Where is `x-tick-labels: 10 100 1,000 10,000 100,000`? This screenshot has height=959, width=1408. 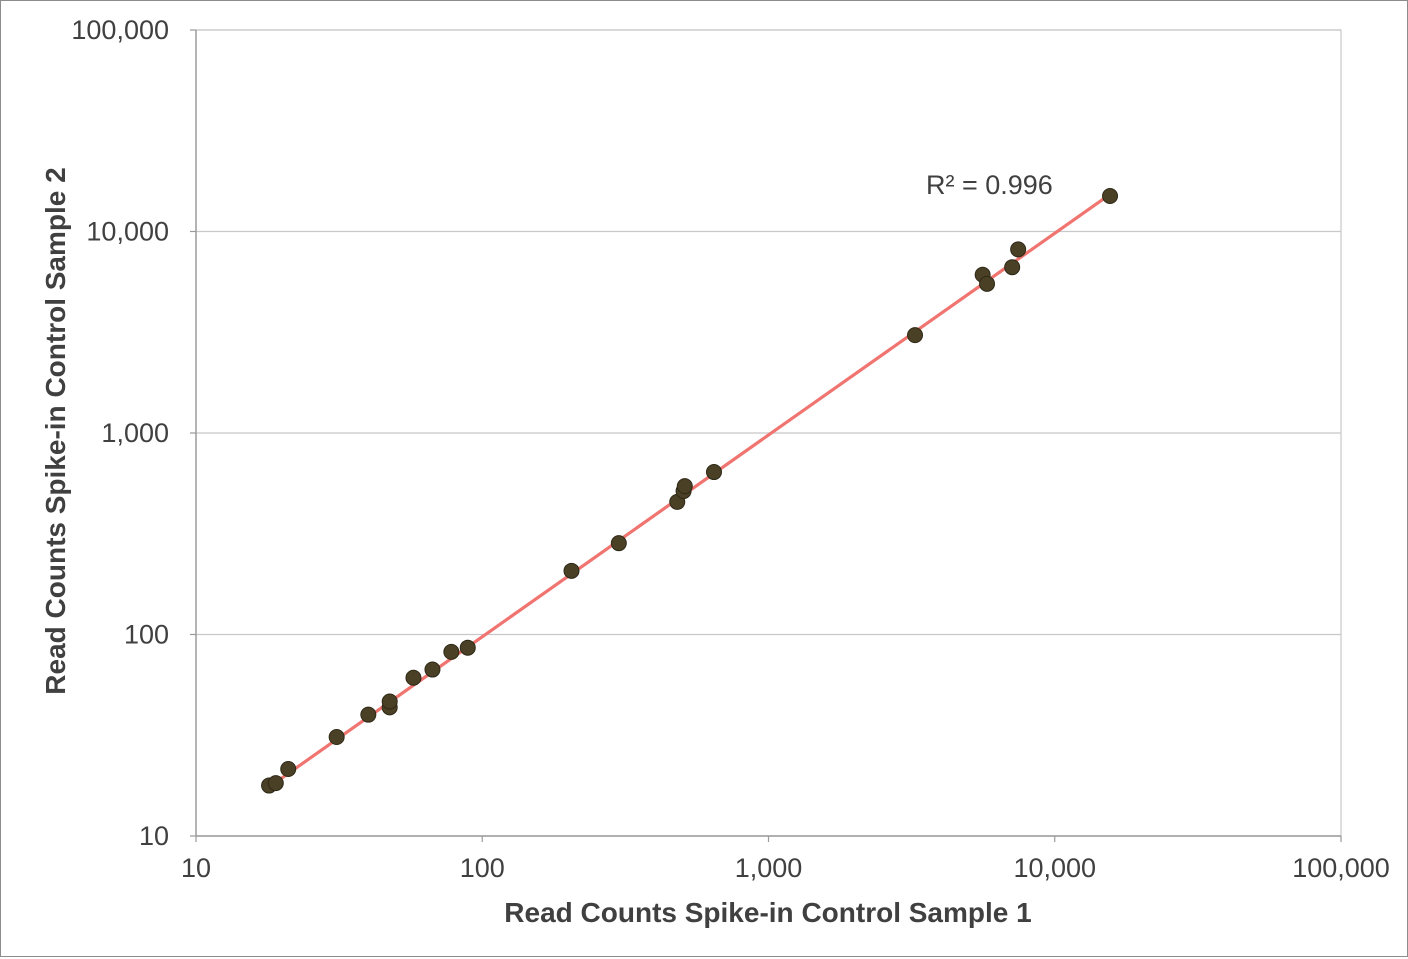 x-tick-labels: 10 100 1,000 10,000 100,000 is located at coordinates (785, 868).